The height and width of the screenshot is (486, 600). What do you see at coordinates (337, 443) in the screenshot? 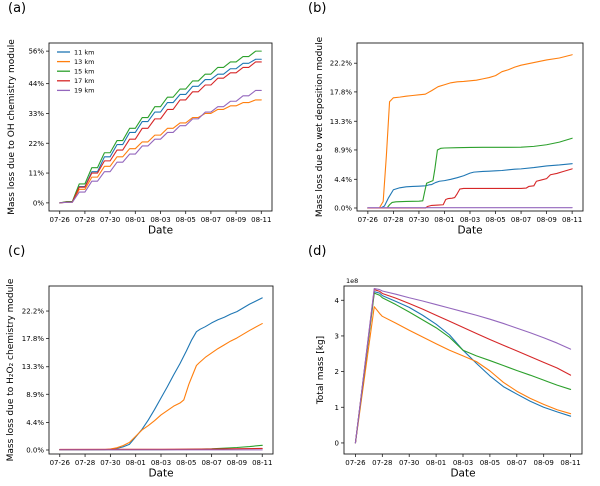
I see `y-tick-label: 0` at bounding box center [337, 443].